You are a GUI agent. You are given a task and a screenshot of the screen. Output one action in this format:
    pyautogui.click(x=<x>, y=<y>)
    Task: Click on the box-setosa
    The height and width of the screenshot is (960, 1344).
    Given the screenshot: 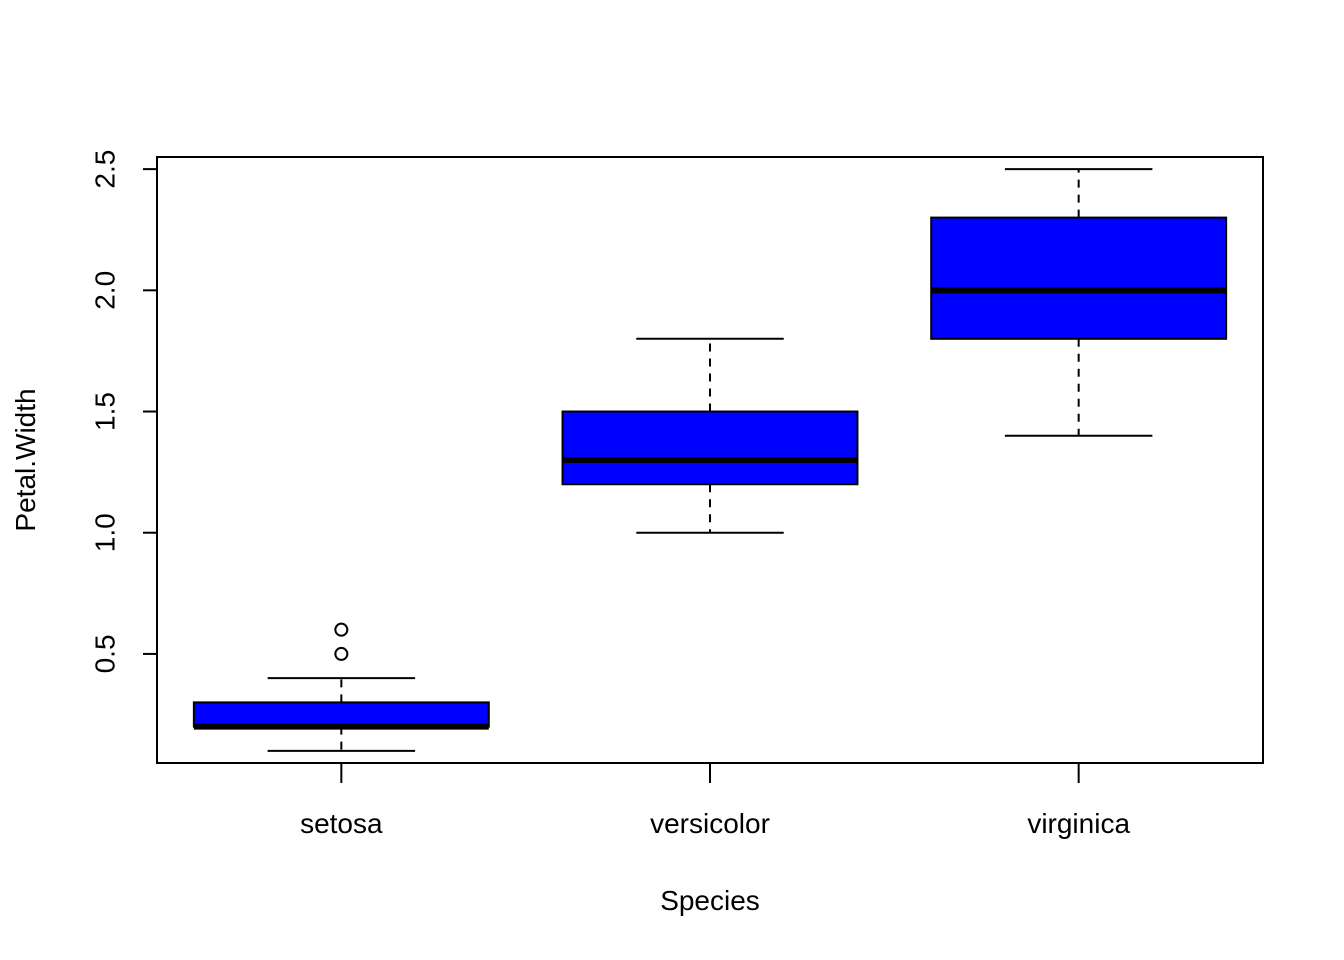 What is the action you would take?
    pyautogui.click(x=341, y=714)
    